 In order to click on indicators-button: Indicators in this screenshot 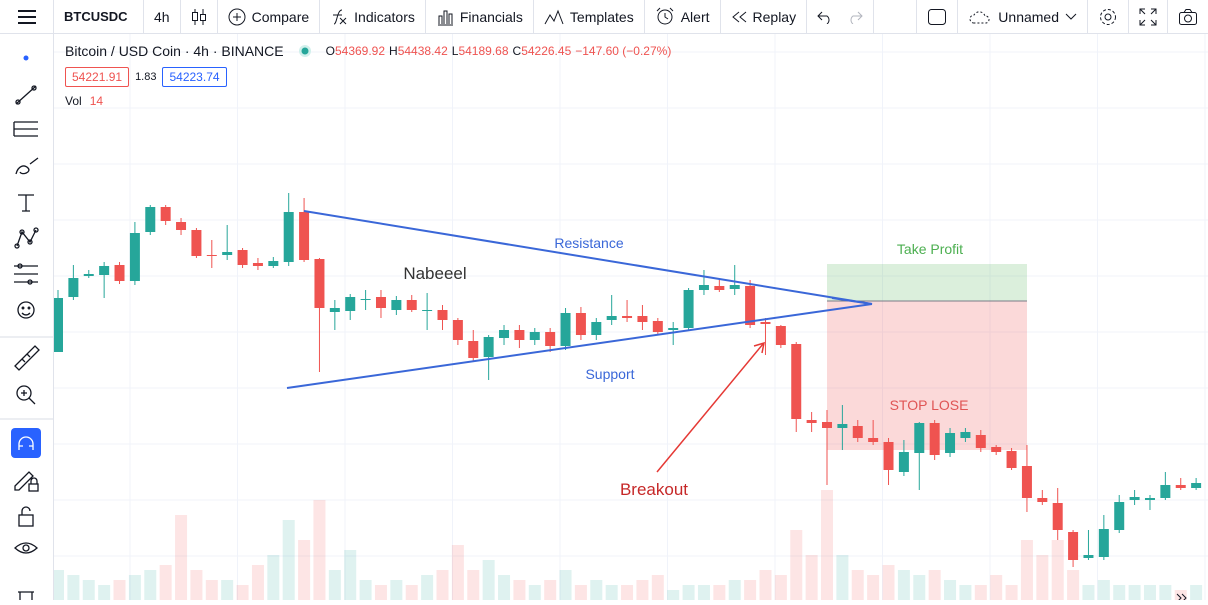, I will do `click(373, 16)`.